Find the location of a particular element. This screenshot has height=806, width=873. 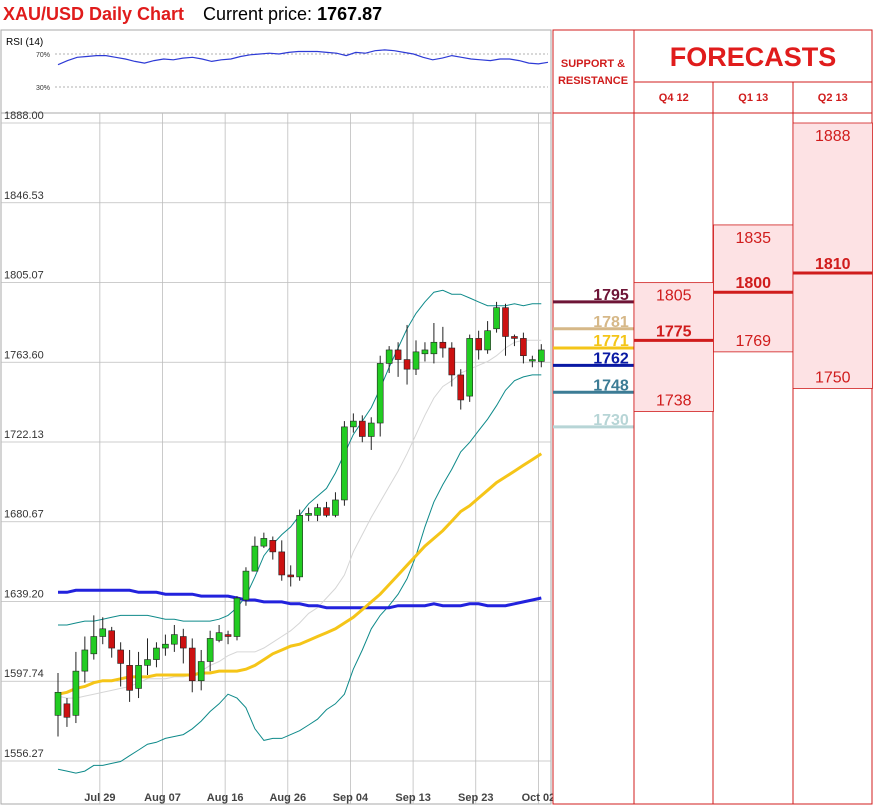

rsi-label: RSI (14) is located at coordinates (24, 42).